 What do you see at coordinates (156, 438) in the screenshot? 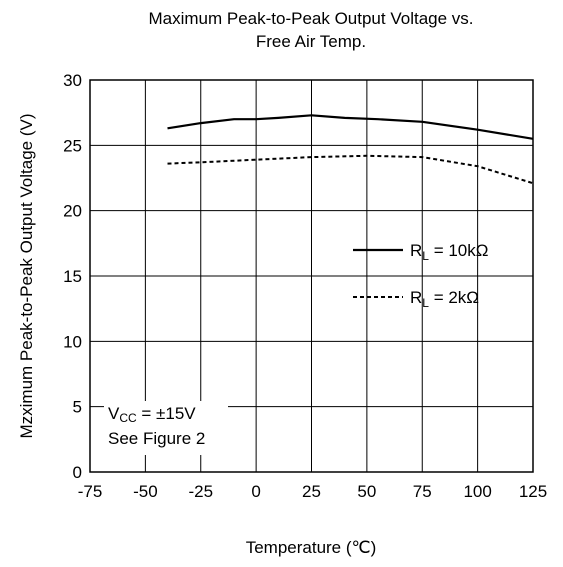
I see `figure-ref-annotation: See Figure 2` at bounding box center [156, 438].